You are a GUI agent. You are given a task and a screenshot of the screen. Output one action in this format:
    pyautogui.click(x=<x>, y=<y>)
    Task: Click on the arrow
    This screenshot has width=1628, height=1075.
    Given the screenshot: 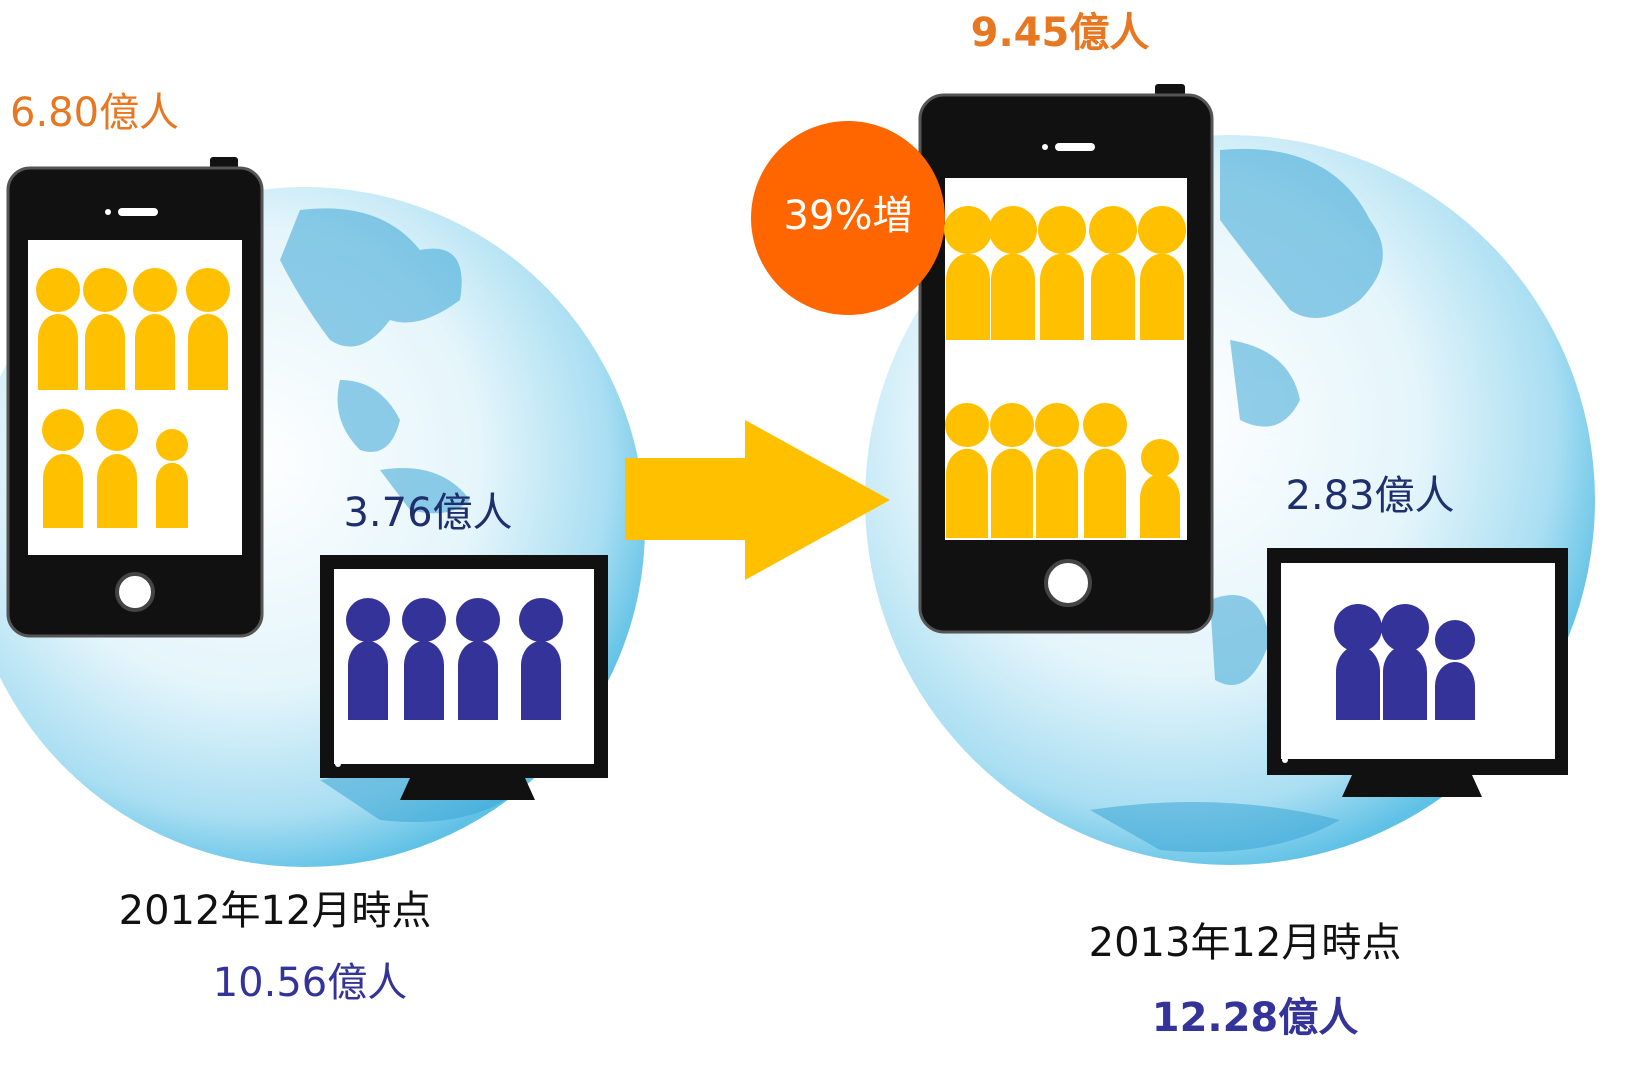 What is the action you would take?
    pyautogui.click(x=757, y=500)
    